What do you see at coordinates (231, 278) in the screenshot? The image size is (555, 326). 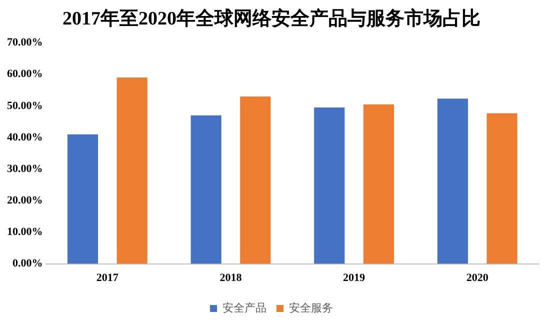 I see `x-tick-label: 2018` at bounding box center [231, 278].